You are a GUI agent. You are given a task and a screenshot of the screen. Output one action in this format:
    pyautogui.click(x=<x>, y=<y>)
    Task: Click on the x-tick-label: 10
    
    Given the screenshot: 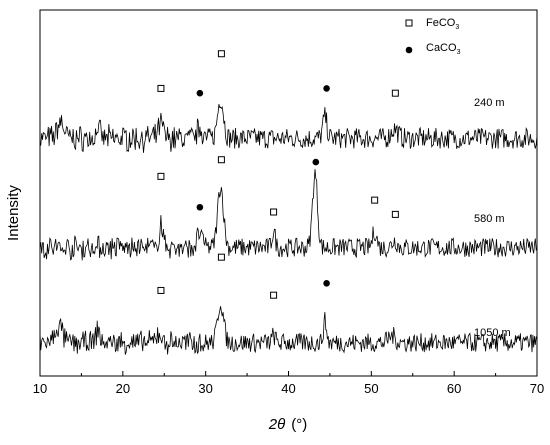 What is the action you would take?
    pyautogui.click(x=40, y=388)
    